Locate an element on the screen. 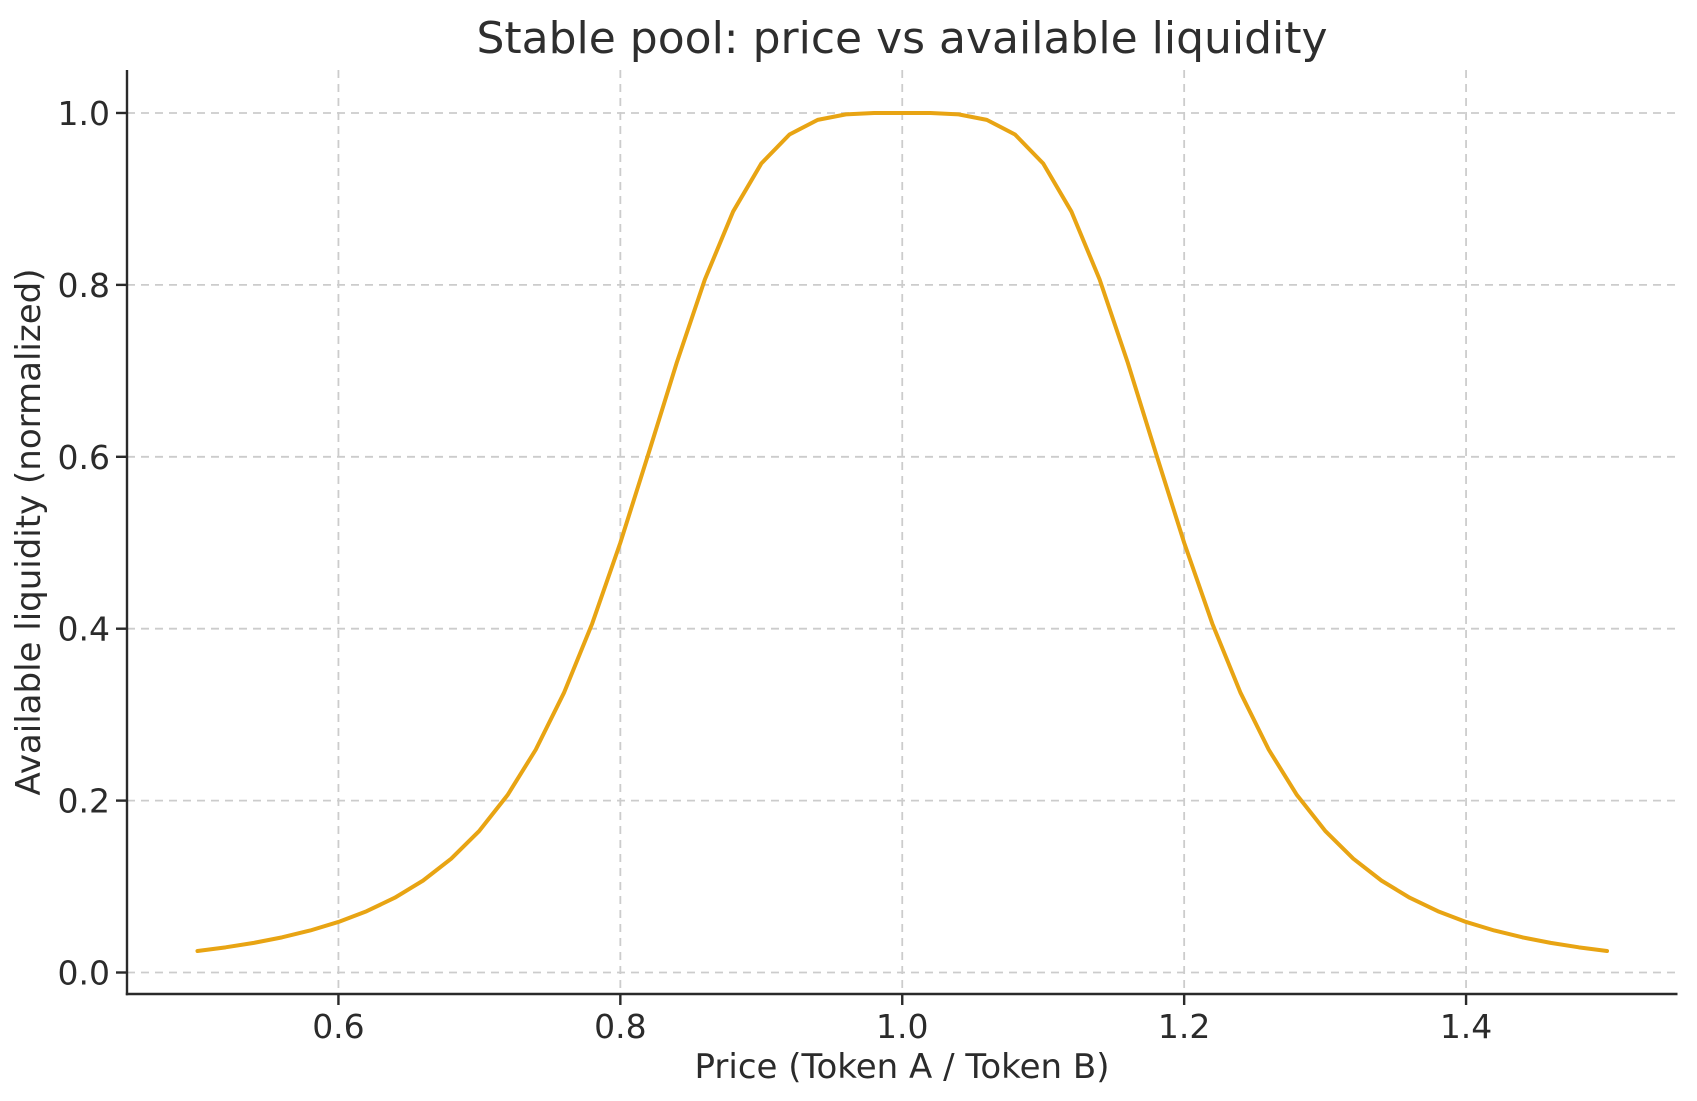  x-tick-label: 1.2 is located at coordinates (1184, 1026).